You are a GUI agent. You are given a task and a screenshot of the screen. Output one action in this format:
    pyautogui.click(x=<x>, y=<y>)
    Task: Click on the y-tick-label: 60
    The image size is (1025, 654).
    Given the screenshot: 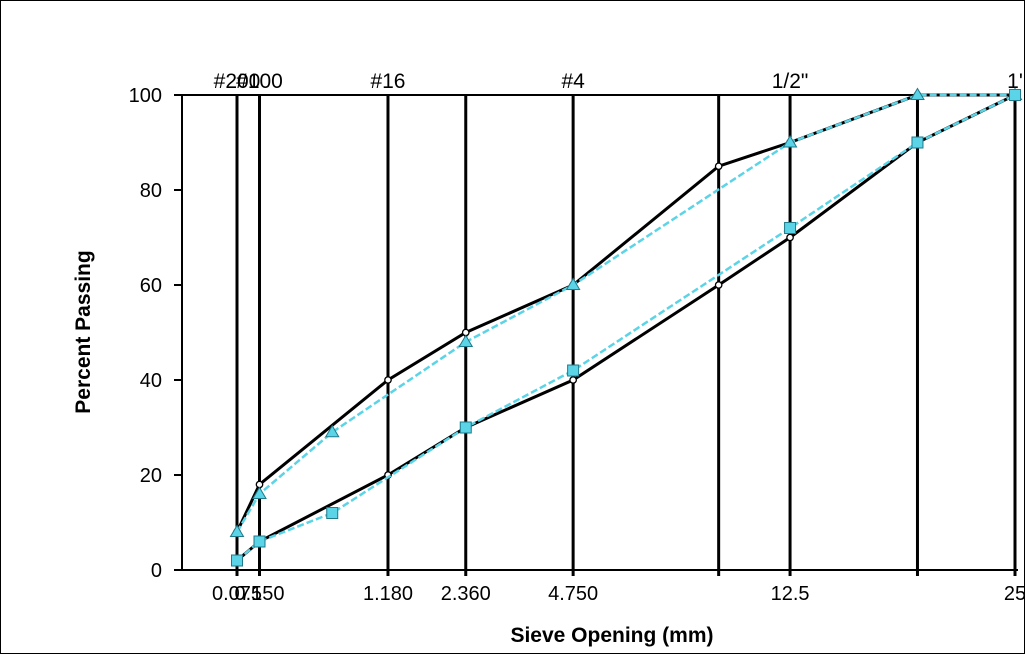 What is the action you would take?
    pyautogui.click(x=151, y=286)
    